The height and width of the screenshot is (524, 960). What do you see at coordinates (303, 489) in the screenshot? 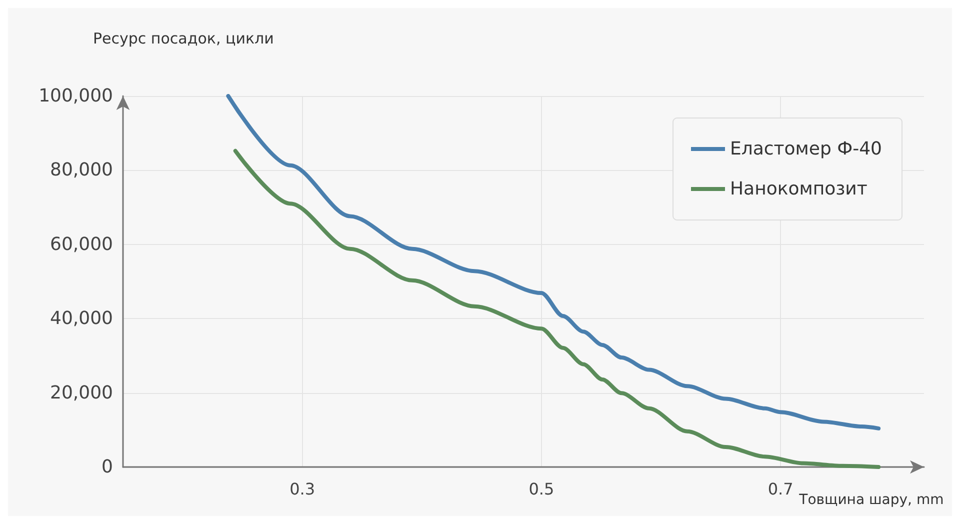
I see `x-tick-label: 0.3` at bounding box center [303, 489].